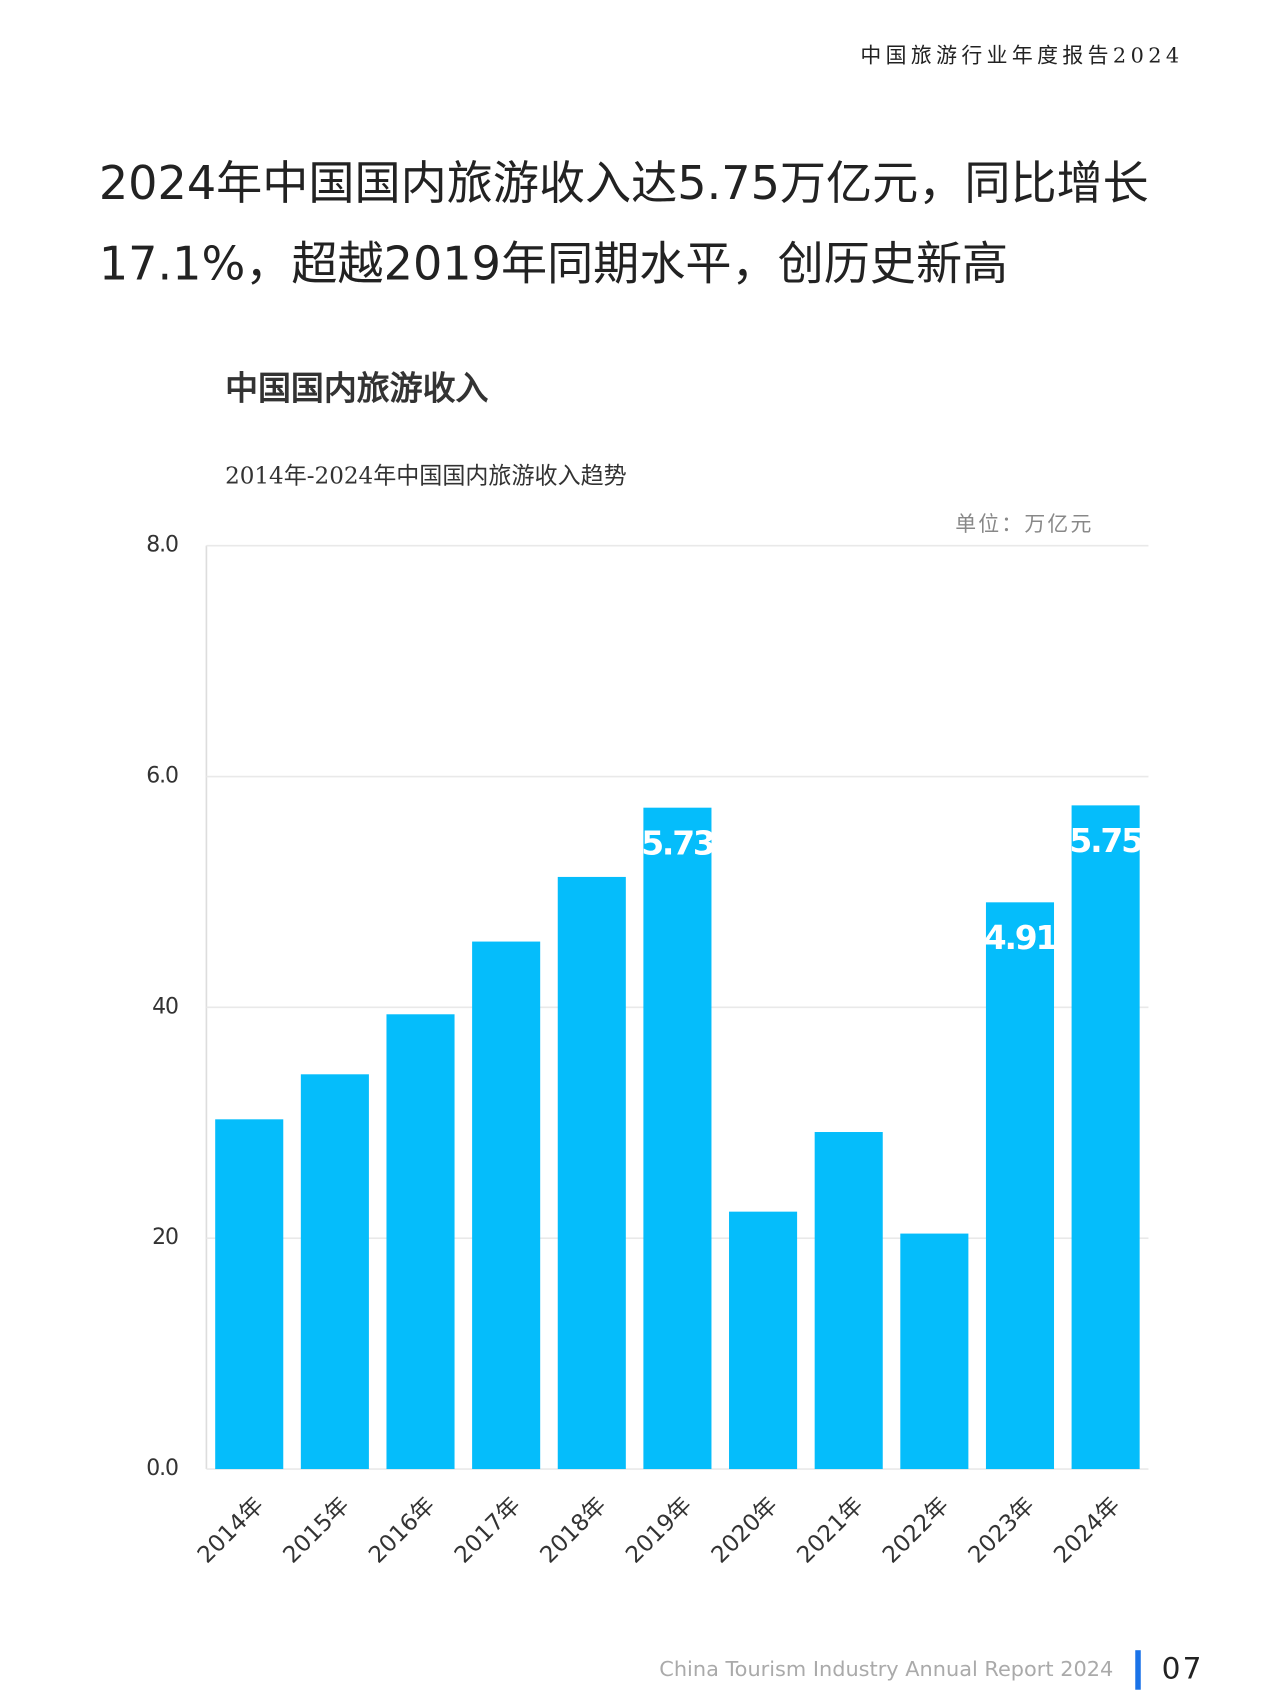 This screenshot has height=1704, width=1278. What do you see at coordinates (165, 1237) in the screenshot?
I see `y-tick-label: 20` at bounding box center [165, 1237].